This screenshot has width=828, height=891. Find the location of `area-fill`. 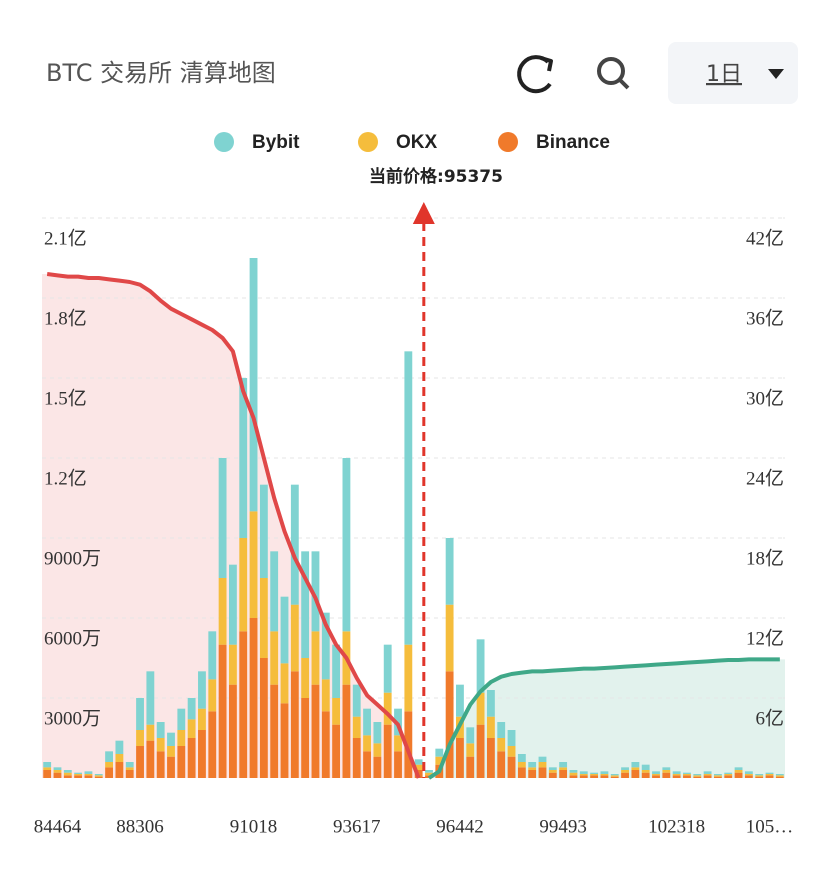

area-fill is located at coordinates (606, 718).